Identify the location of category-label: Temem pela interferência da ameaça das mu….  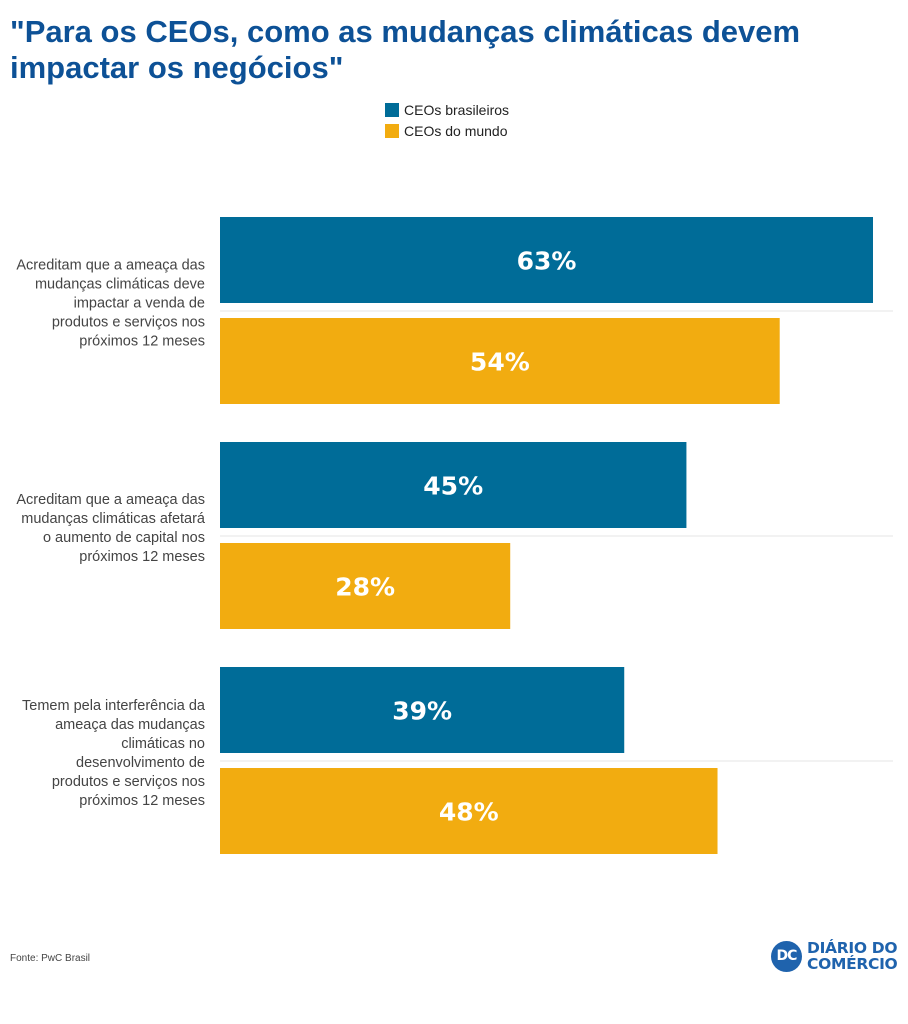
(114, 753).